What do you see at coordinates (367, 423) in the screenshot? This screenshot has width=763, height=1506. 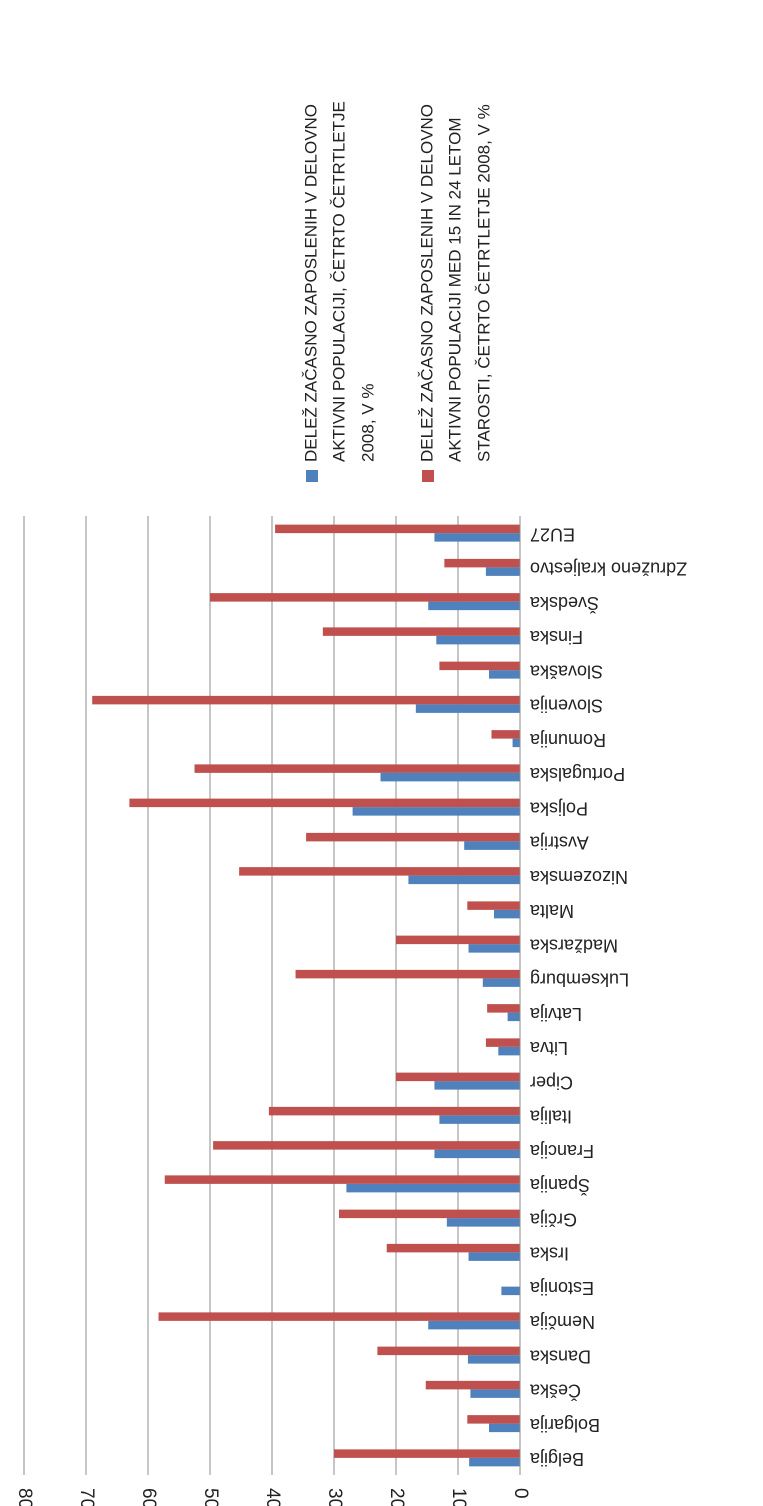 I see `legend-label: 2008, V %` at bounding box center [367, 423].